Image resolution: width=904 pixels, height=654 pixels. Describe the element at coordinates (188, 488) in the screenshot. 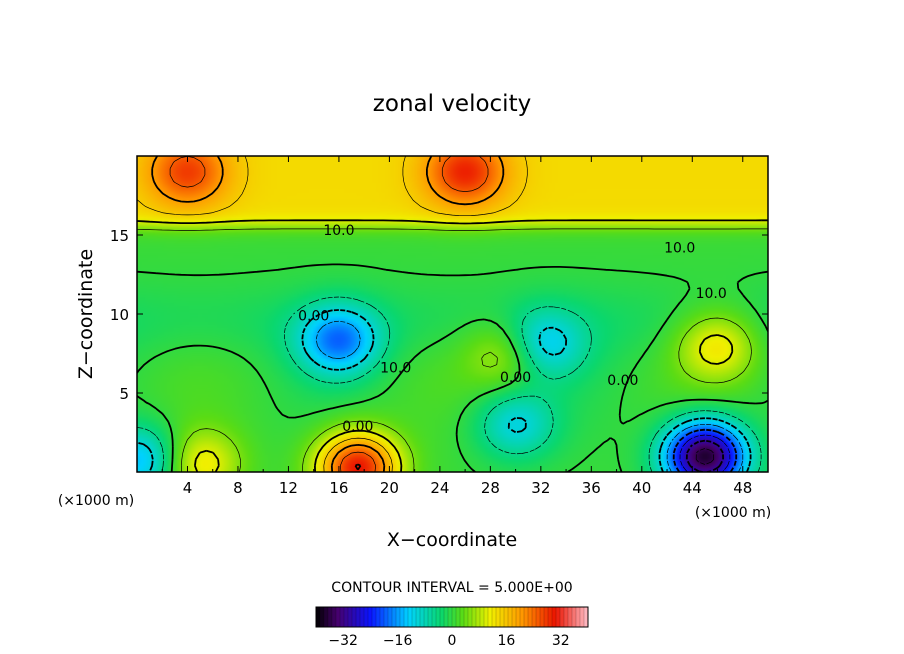

I see `x-tick-label: 4` at that location.